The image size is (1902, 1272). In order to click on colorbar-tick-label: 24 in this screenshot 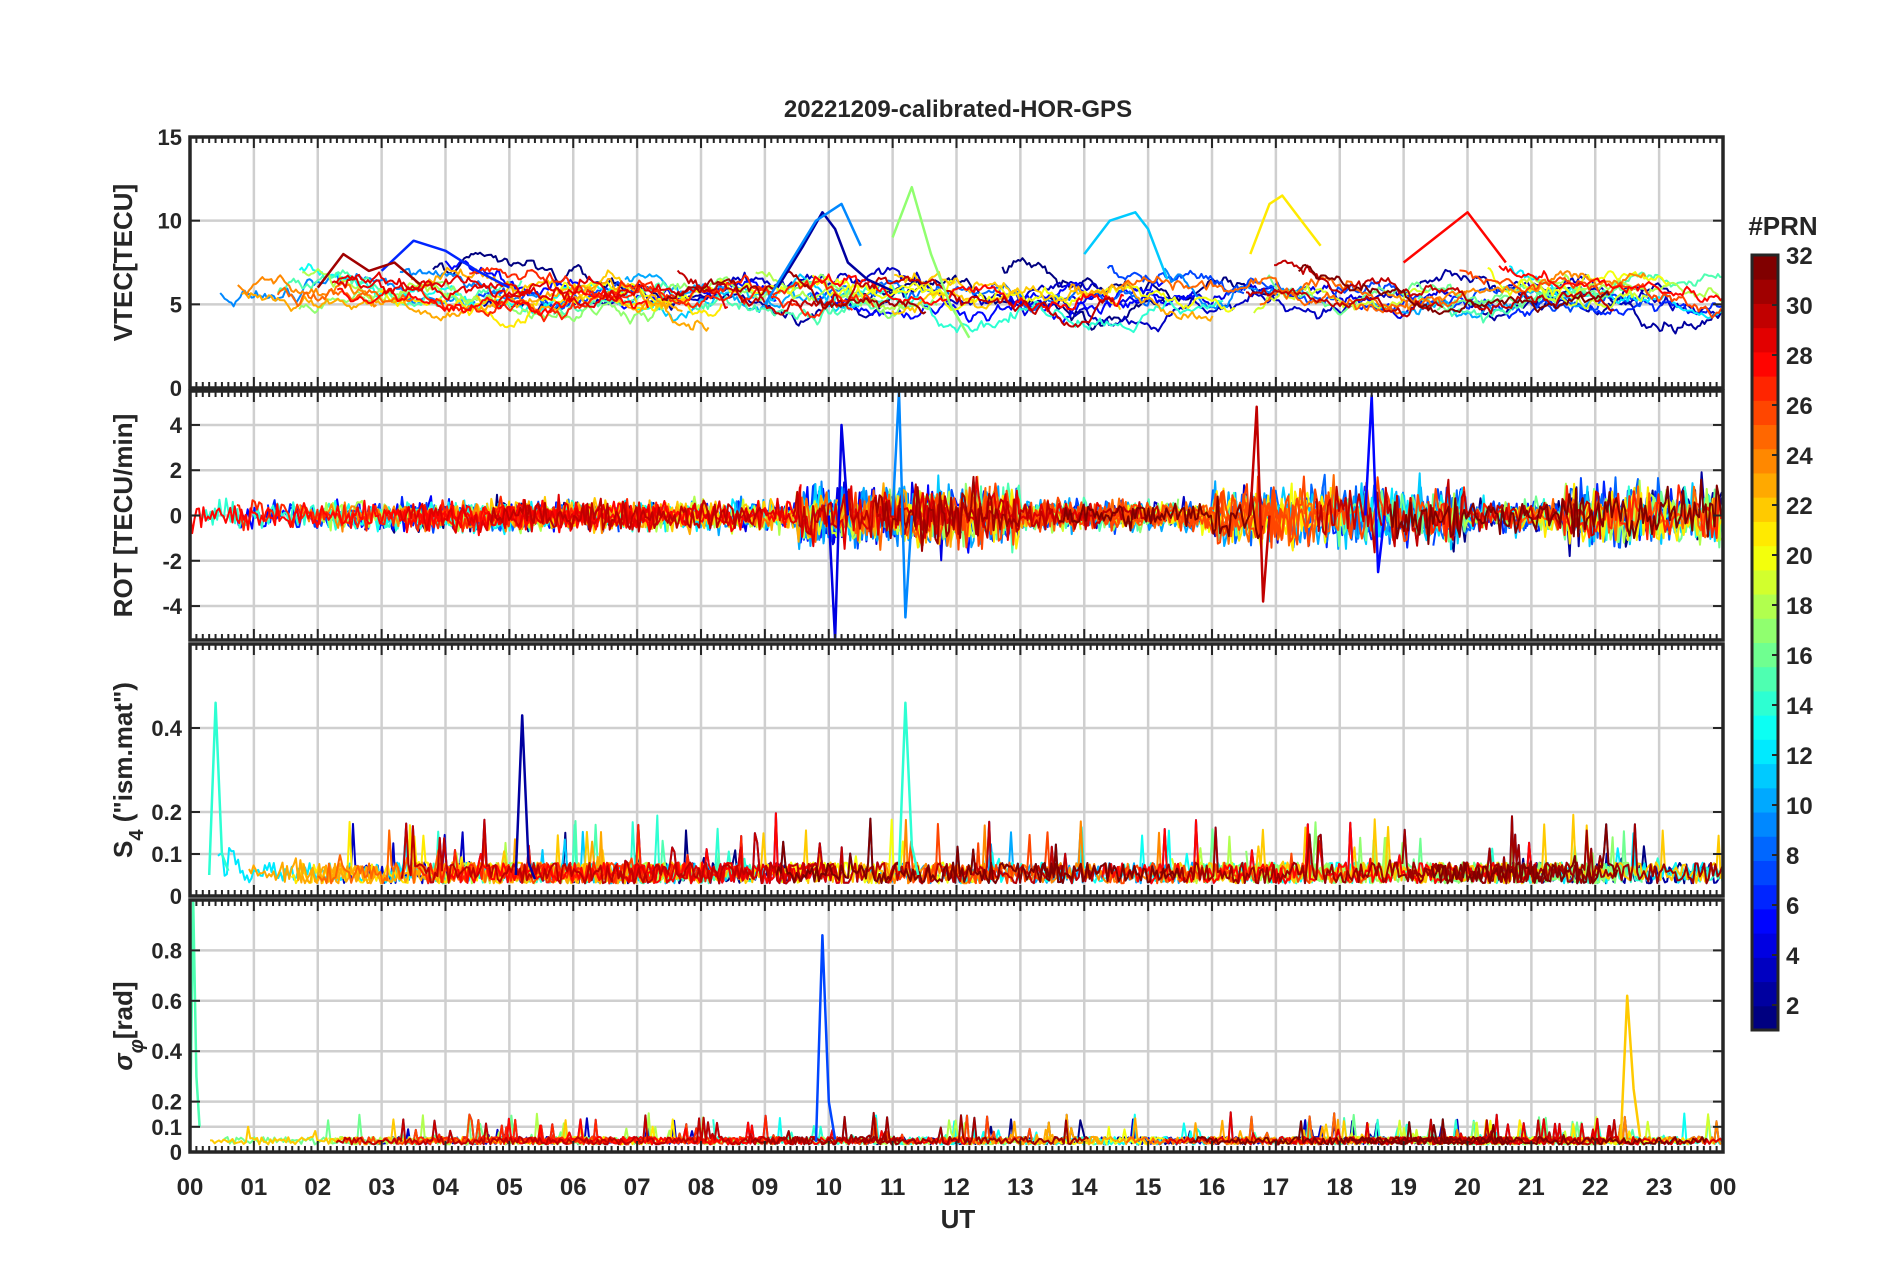, I will do `click(1799, 456)`.